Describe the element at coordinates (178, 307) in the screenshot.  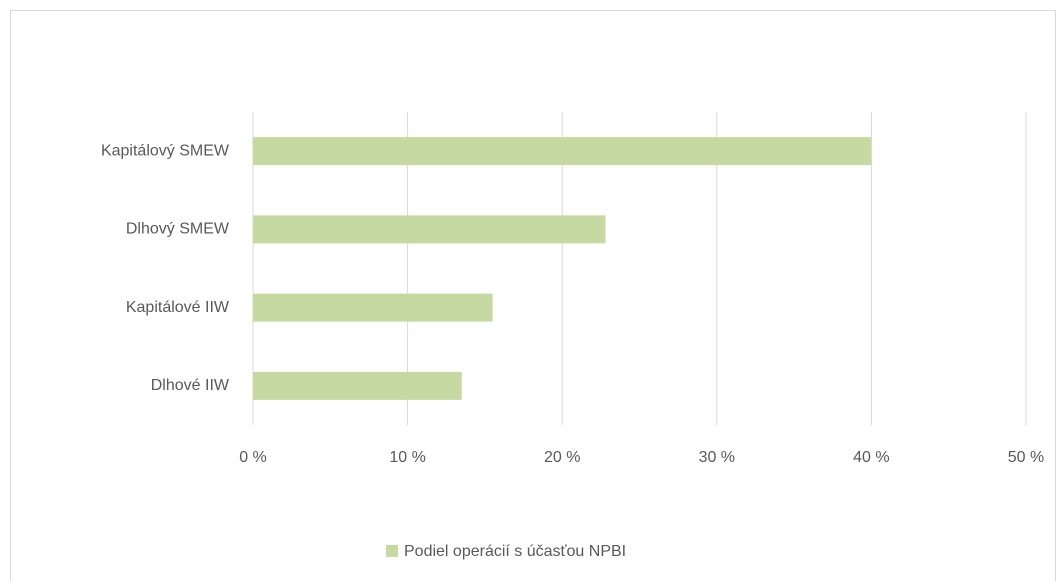
I see `y-tick-label: Kapitálové IIW` at that location.